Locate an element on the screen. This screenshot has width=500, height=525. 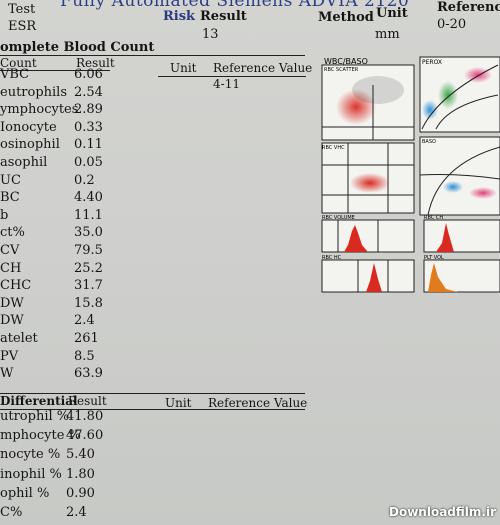
cbc-row-value: 8.5 is located at coordinates (84, 356).